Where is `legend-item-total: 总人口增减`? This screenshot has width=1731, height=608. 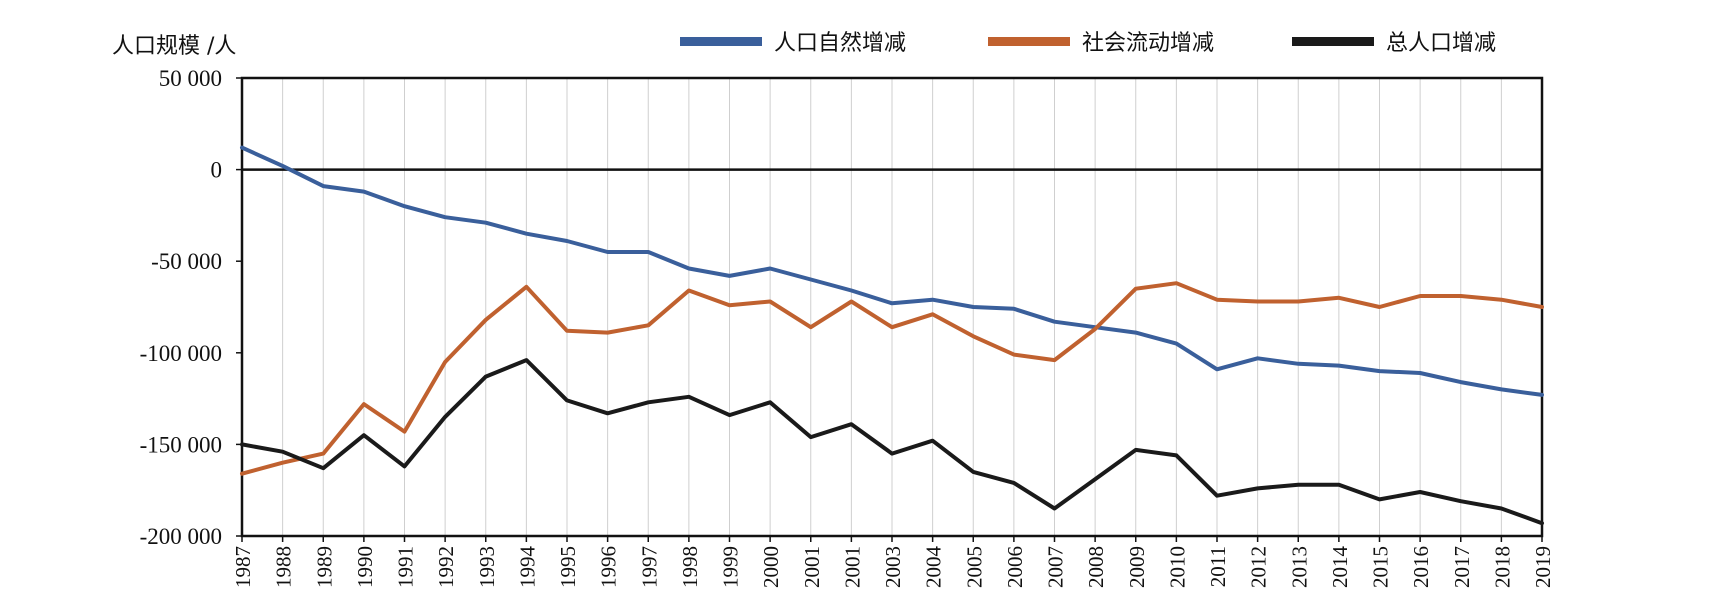
legend-item-total: 总人口增减 is located at coordinates (1394, 41).